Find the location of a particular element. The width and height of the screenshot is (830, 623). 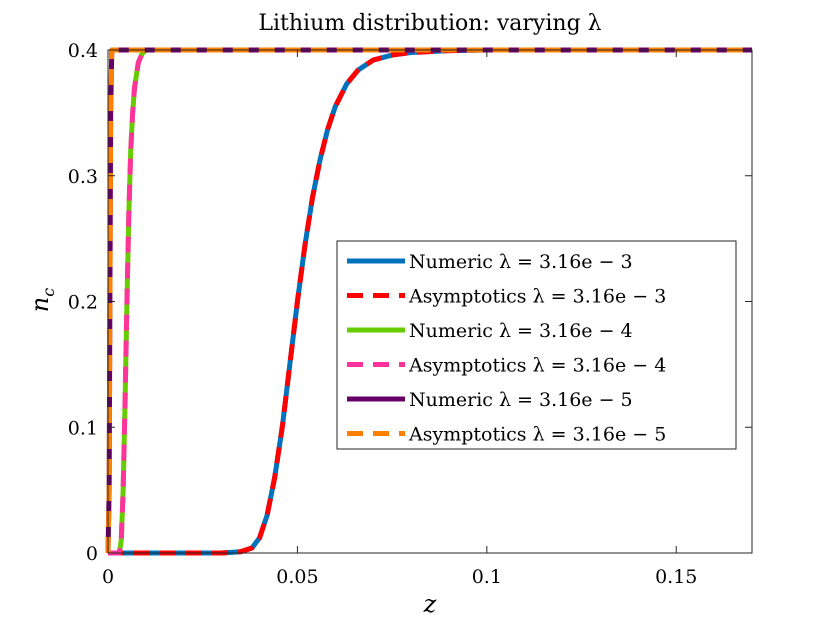

y-axis-label: nc is located at coordinates (42, 300).